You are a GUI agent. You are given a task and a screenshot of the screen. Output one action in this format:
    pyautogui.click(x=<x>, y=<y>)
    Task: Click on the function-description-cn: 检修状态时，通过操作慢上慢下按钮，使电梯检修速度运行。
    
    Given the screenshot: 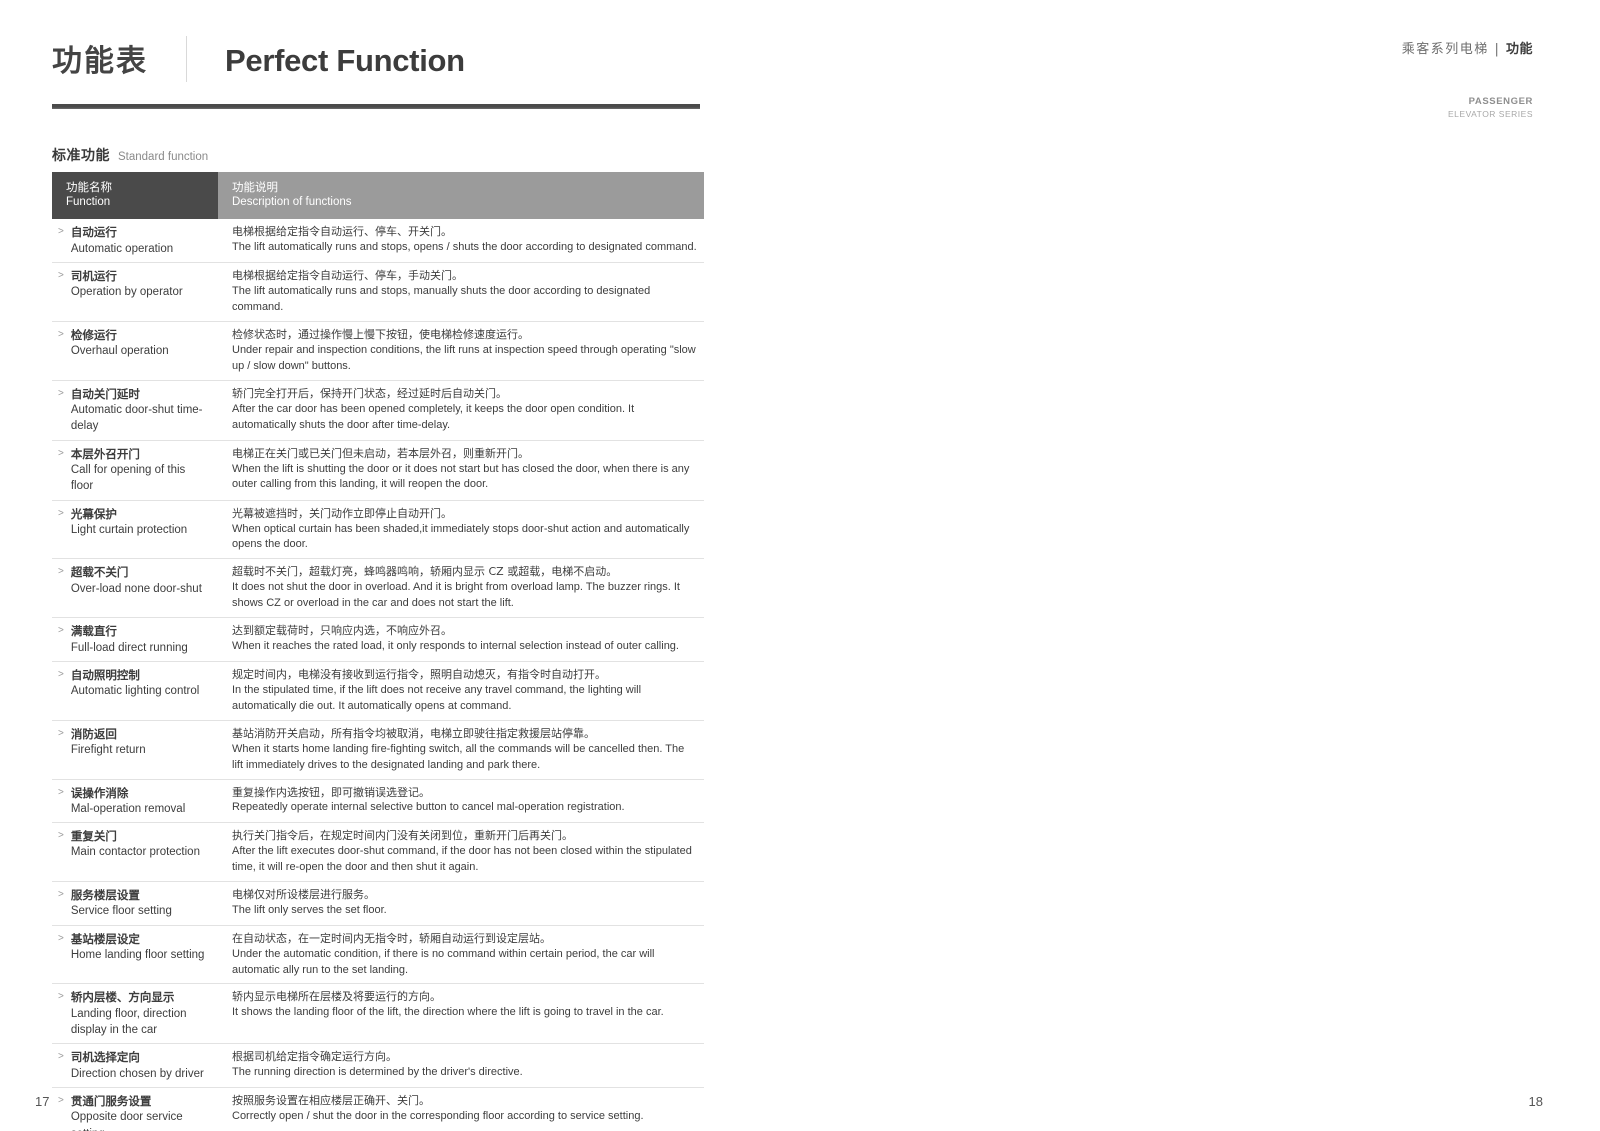 What is the action you would take?
    pyautogui.click(x=380, y=334)
    